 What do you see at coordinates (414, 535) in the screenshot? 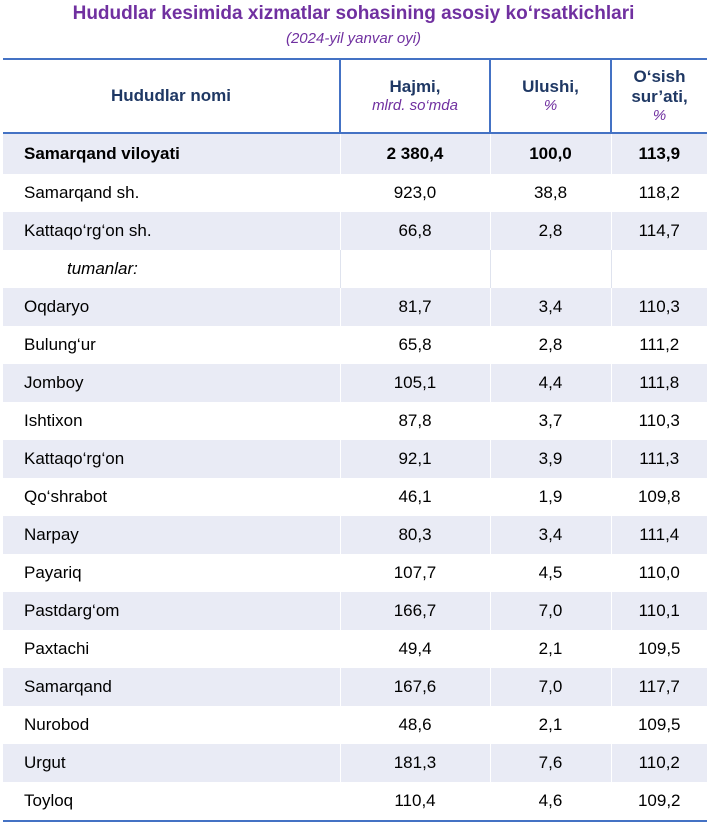
I see `cell-volume: 80,3` at bounding box center [414, 535].